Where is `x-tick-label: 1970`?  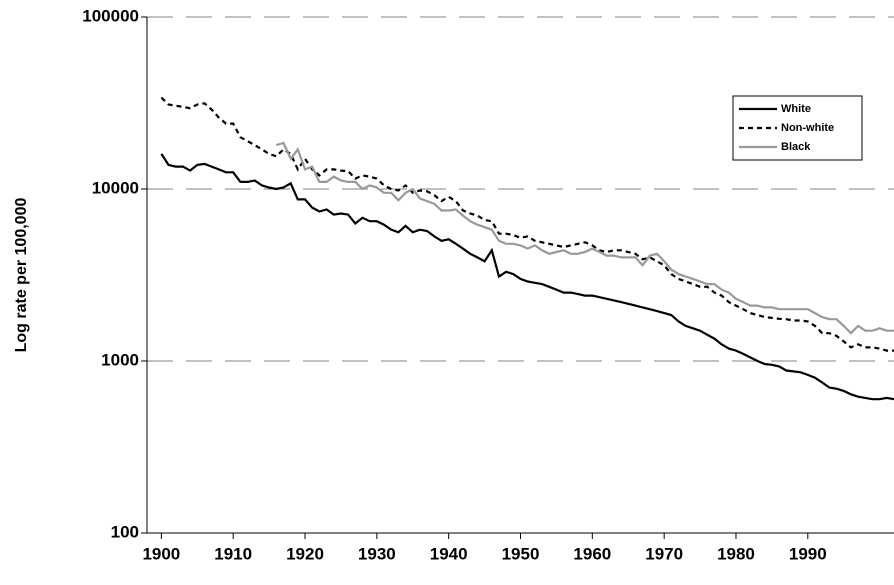 x-tick-label: 1970 is located at coordinates (664, 553).